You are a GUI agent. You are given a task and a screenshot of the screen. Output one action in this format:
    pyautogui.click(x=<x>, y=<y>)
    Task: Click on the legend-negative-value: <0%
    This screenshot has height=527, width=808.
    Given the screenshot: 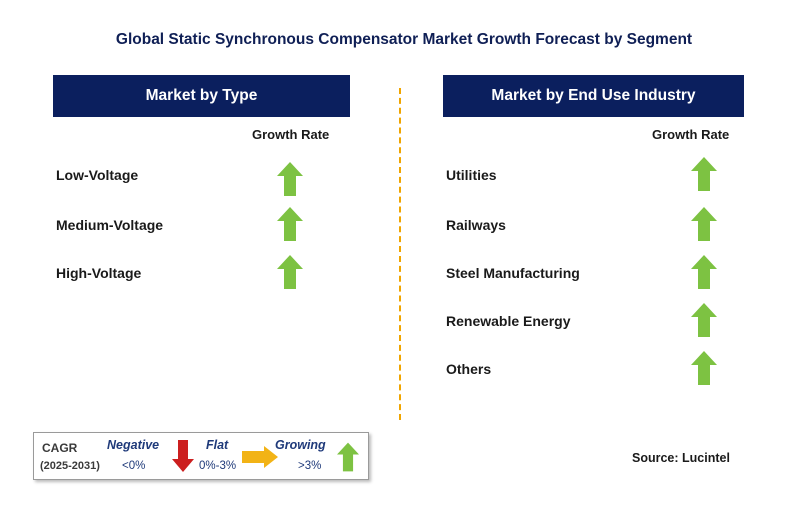 What is the action you would take?
    pyautogui.click(x=134, y=466)
    